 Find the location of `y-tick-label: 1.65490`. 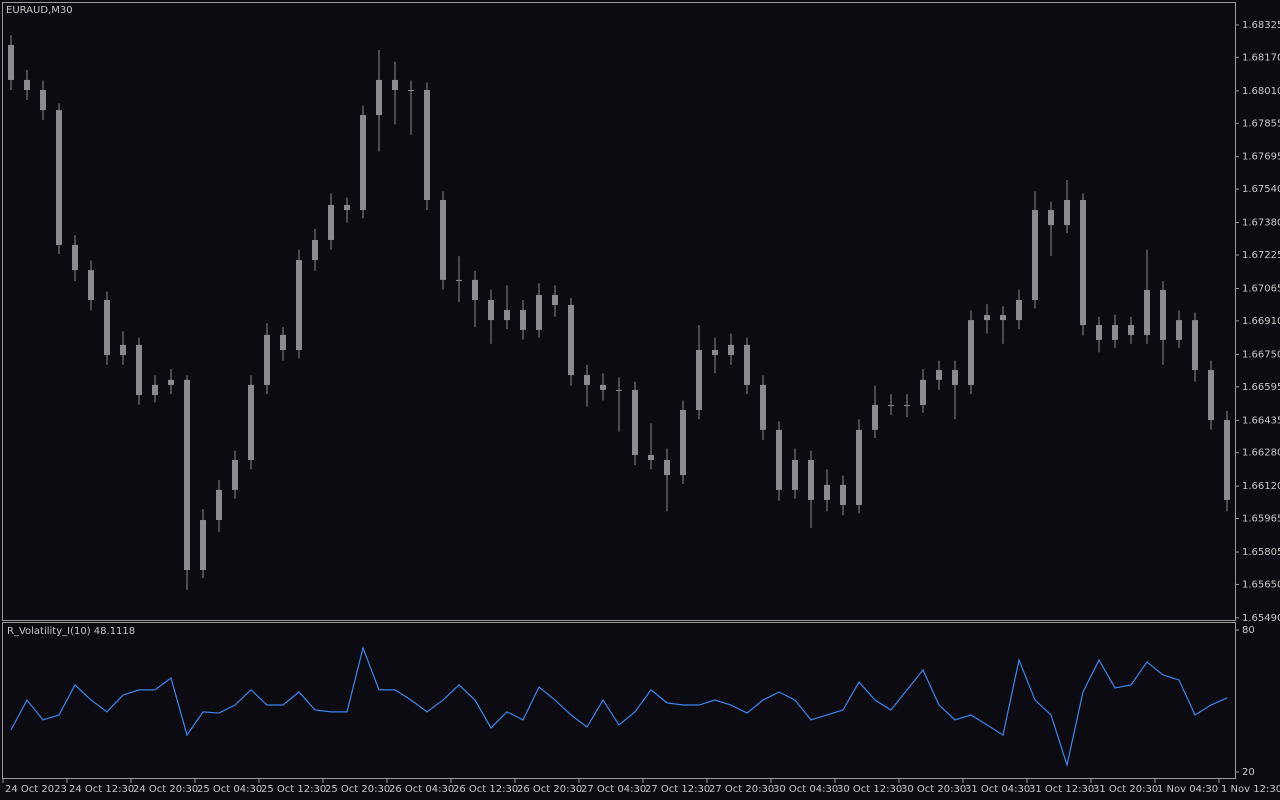

y-tick-label: 1.65490 is located at coordinates (1261, 618).